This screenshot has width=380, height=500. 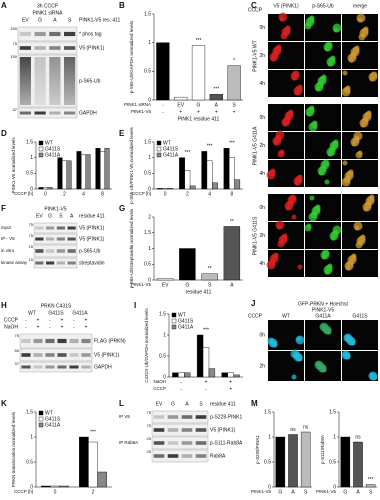 What do you see at coordinates (4, 305) in the screenshot?
I see `panel-letter: H` at bounding box center [4, 305].